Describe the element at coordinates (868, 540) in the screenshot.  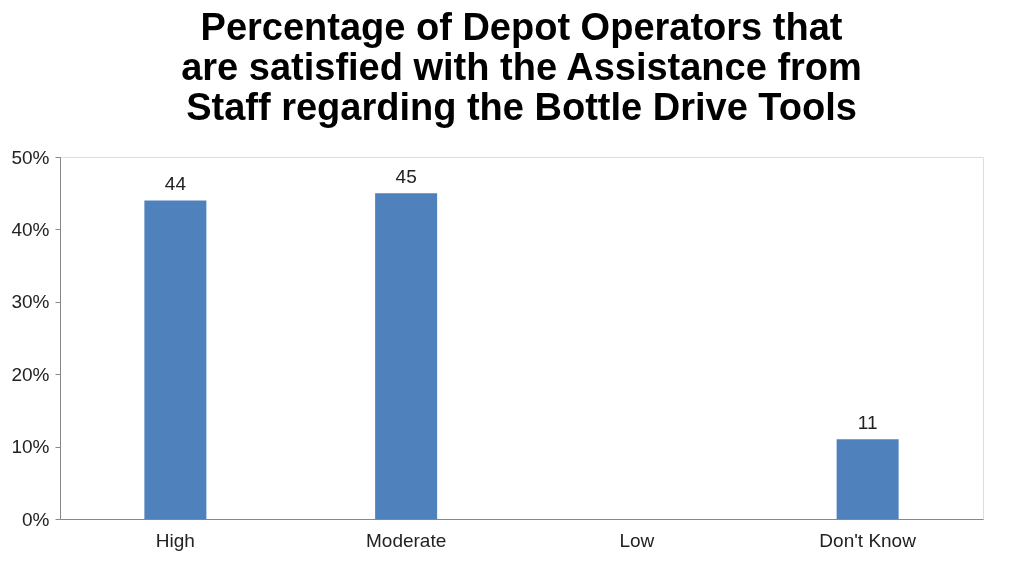
I see `x-tick-label: Don't Know` at that location.